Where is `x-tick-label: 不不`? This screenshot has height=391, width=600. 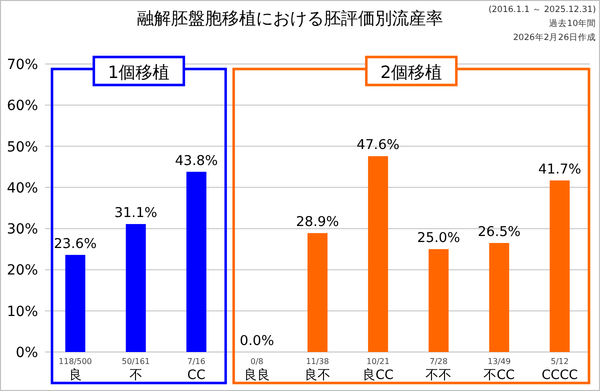 x-tick-label: 不不 is located at coordinates (439, 375).